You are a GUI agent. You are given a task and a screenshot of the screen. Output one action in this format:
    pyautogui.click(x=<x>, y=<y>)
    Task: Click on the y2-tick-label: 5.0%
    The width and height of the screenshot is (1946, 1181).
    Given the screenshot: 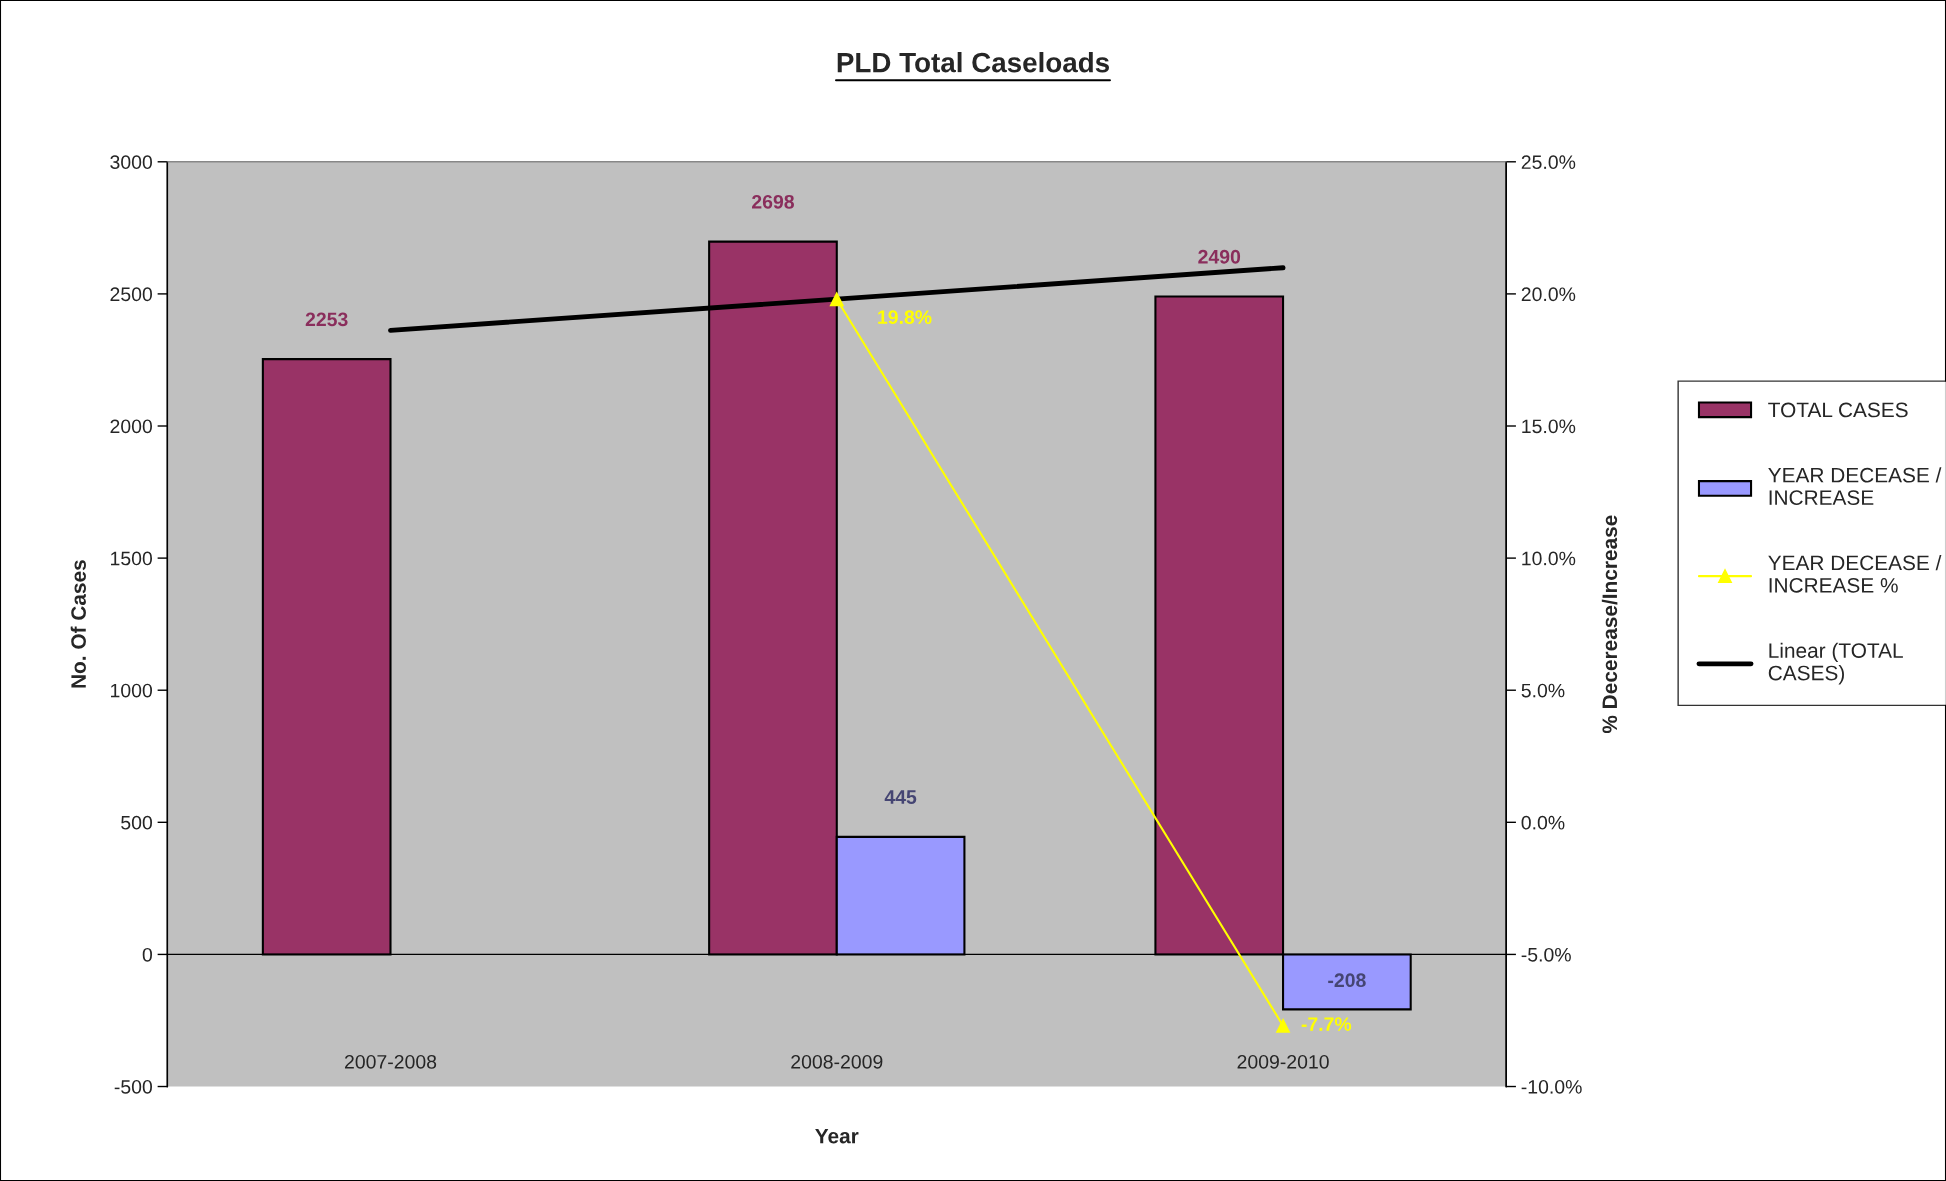 What is the action you would take?
    pyautogui.click(x=1543, y=690)
    